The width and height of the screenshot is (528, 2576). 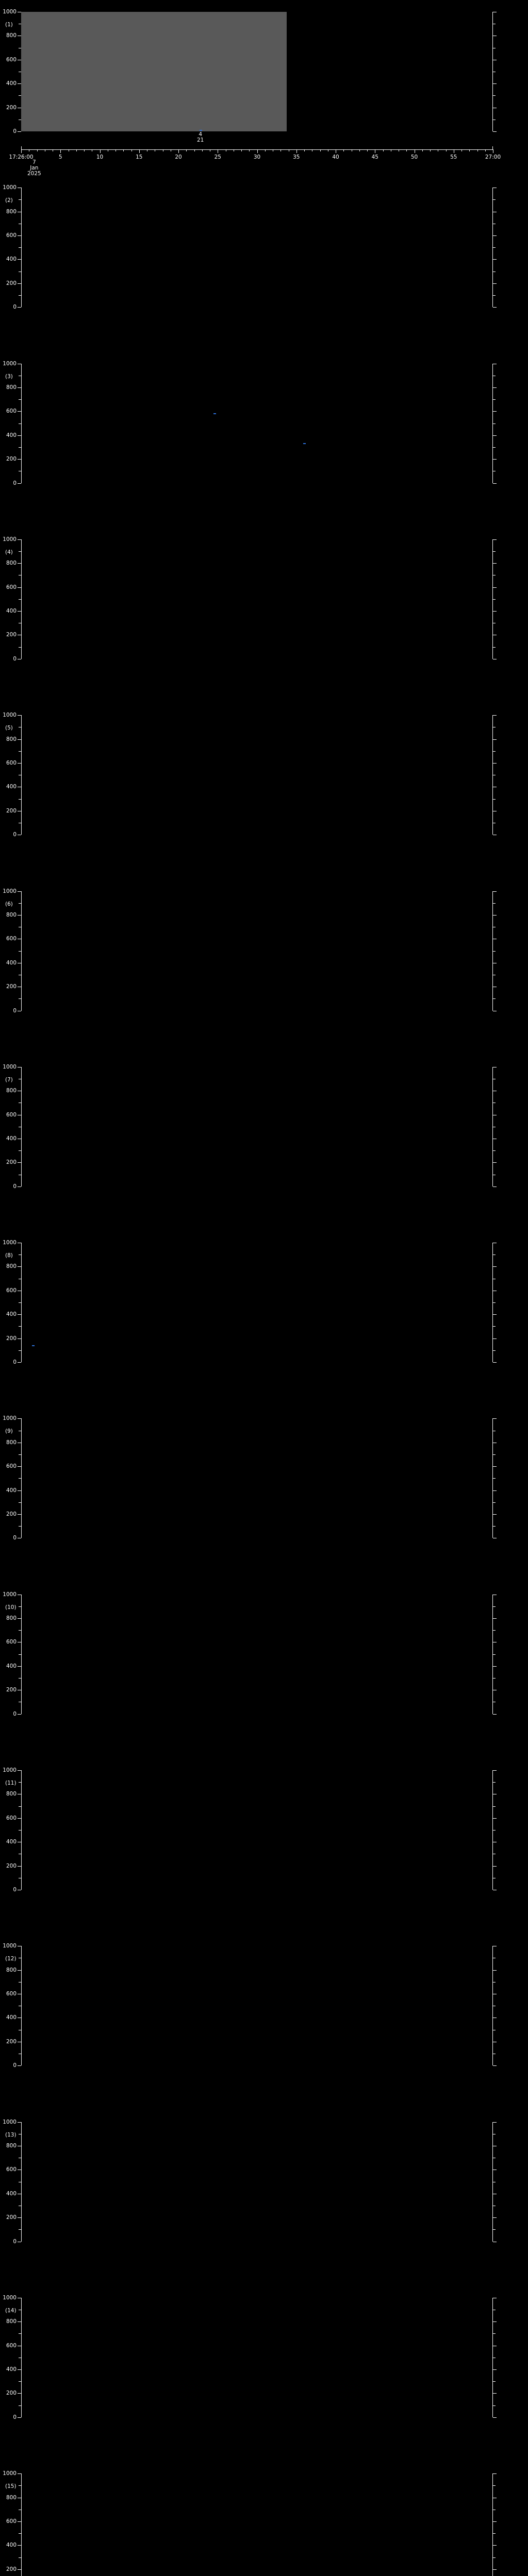 I want to click on x-axis-tick-label: 45, so click(x=375, y=157).